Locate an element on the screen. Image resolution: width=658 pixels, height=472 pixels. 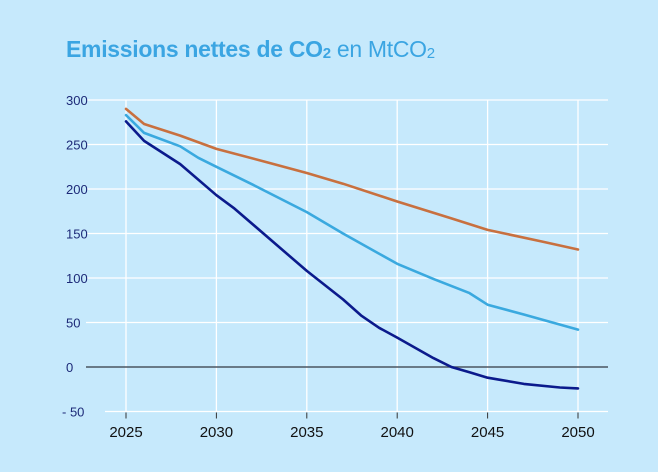
y-tick-label: 300 is located at coordinates (77, 100).